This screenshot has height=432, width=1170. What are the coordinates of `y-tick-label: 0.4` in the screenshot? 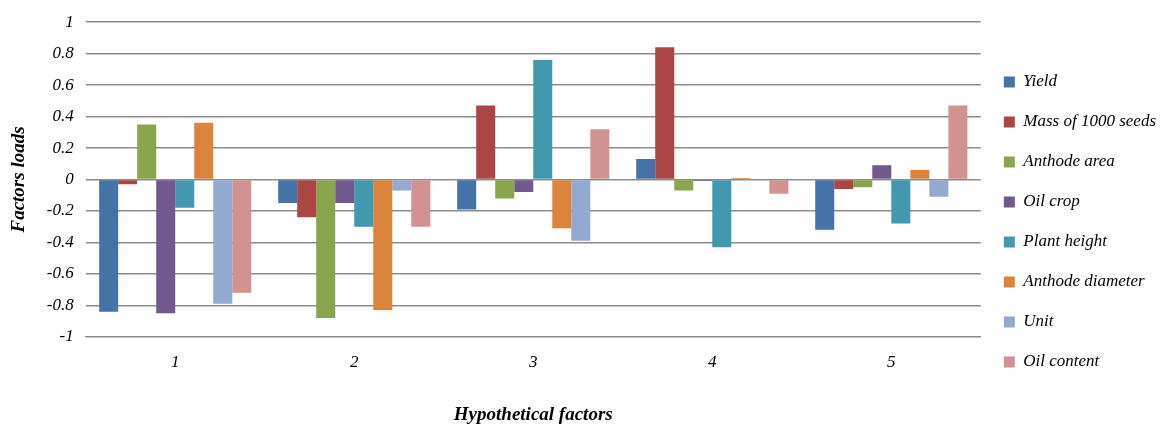 It's located at (63, 116).